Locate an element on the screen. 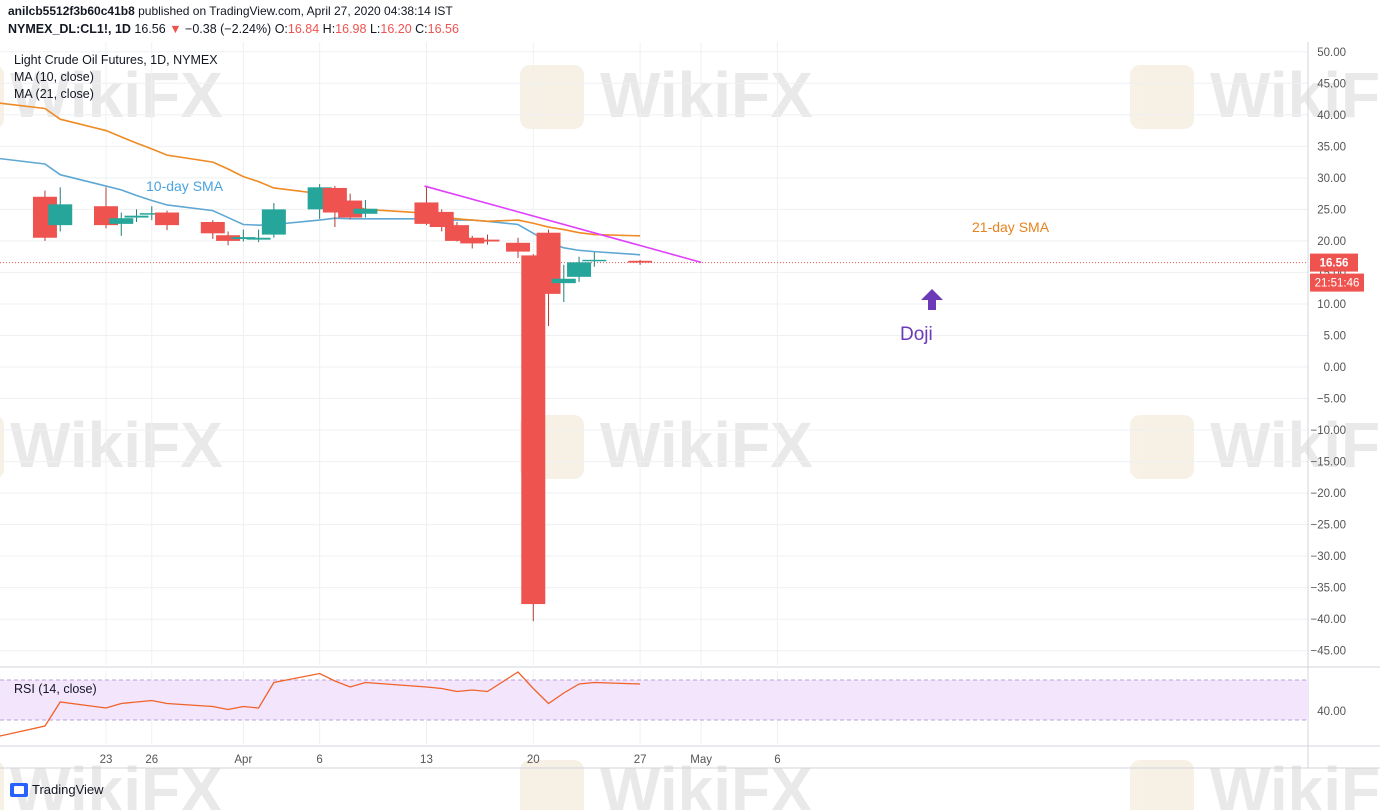 The height and width of the screenshot is (810, 1380). doji-arrow-icon is located at coordinates (932, 299).